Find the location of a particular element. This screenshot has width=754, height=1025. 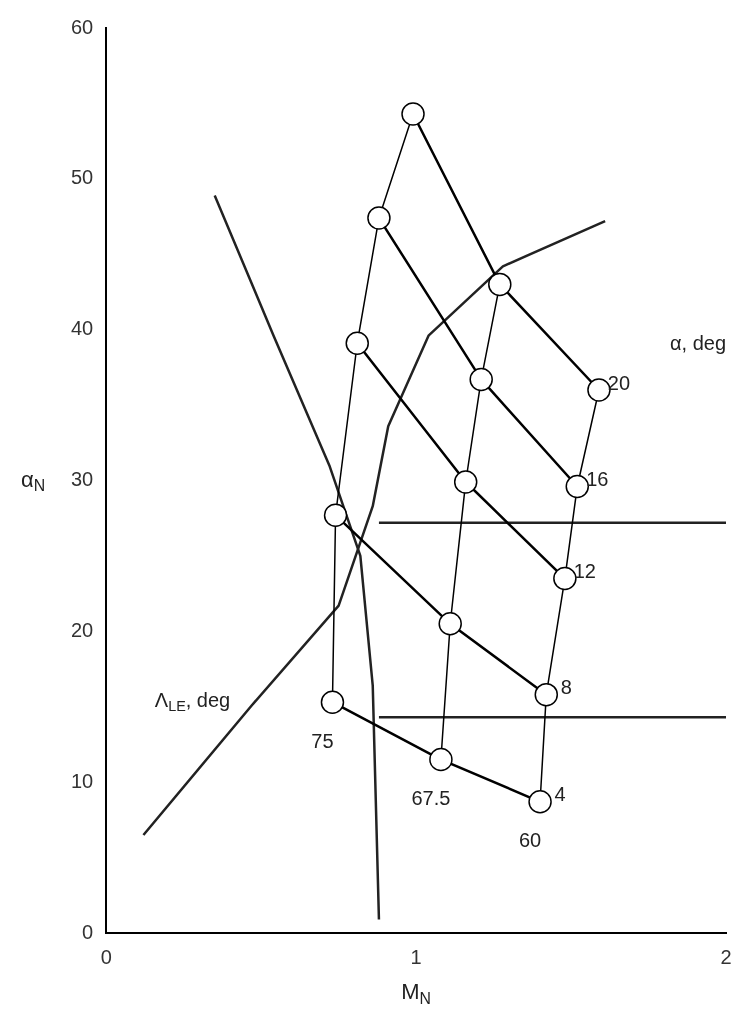

series-label: 12 is located at coordinates (584, 571).